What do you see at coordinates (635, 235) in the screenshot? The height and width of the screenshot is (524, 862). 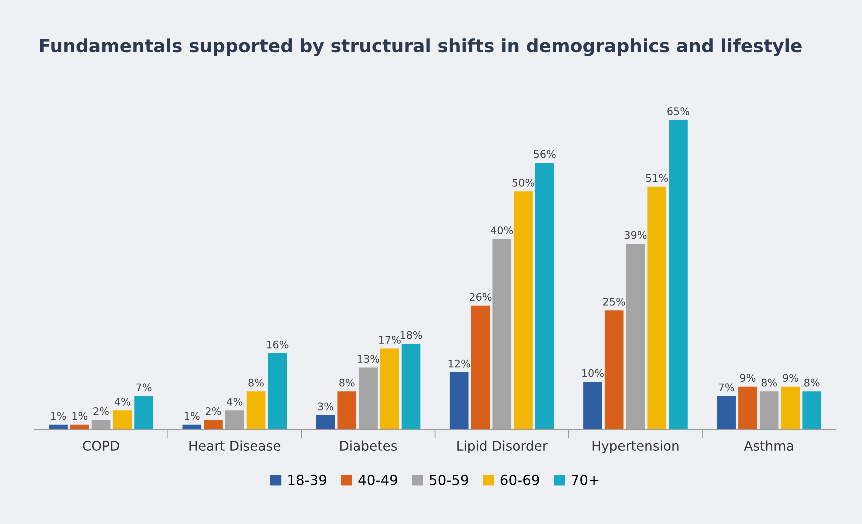 I see `data-label: 39%` at bounding box center [635, 235].